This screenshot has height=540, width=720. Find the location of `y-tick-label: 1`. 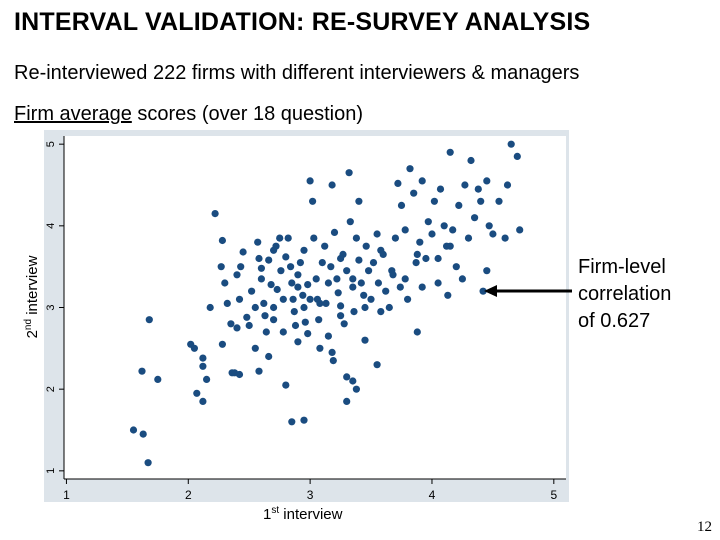

y-tick-label: 1 is located at coordinates (51, 471).